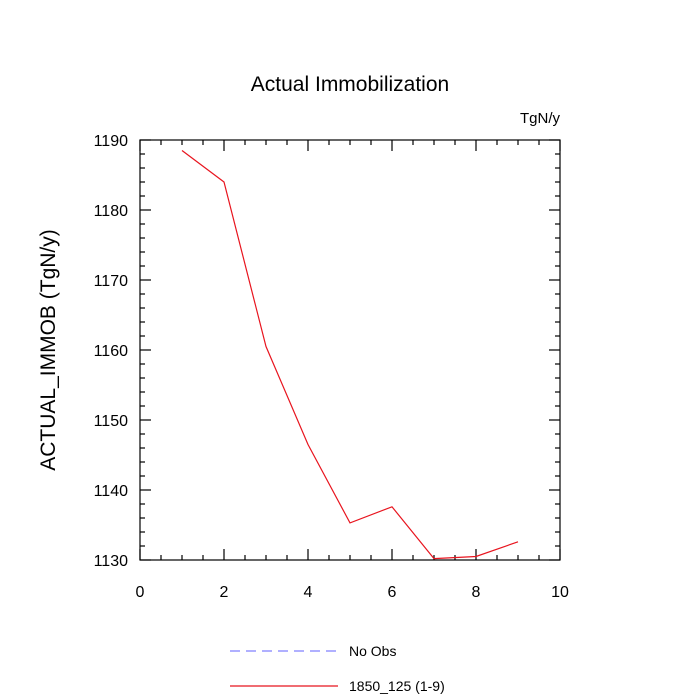 Image resolution: width=700 pixels, height=700 pixels. What do you see at coordinates (111, 141) in the screenshot?
I see `y-tick-label: 1190` at bounding box center [111, 141].